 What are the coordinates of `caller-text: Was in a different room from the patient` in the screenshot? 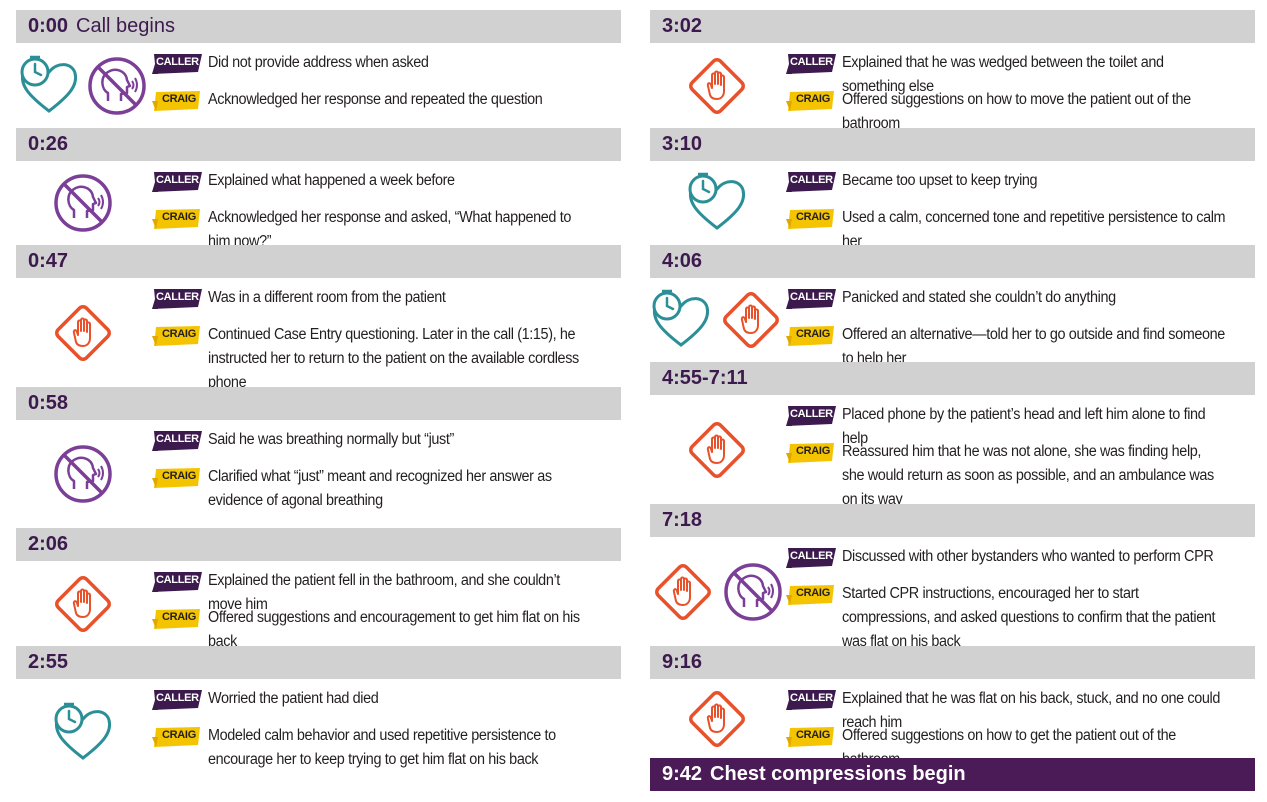 It's located at (327, 297).